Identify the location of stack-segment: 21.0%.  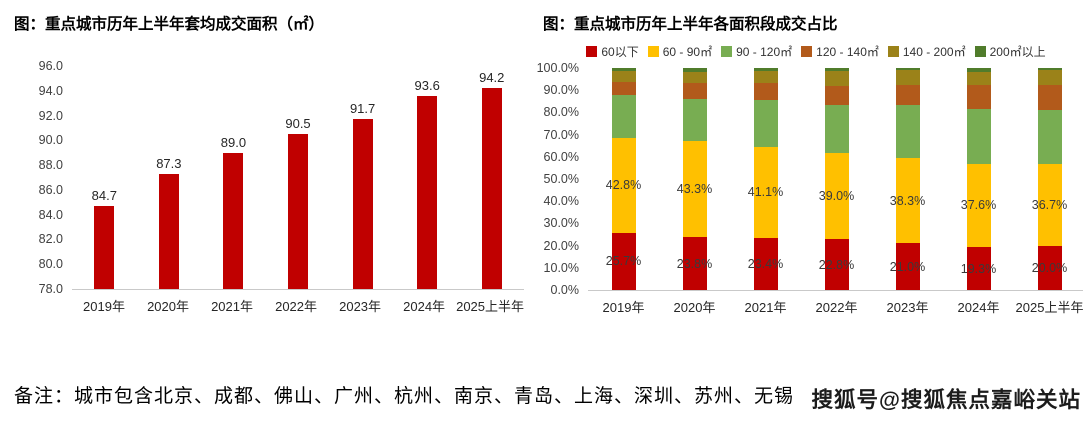
(907, 266).